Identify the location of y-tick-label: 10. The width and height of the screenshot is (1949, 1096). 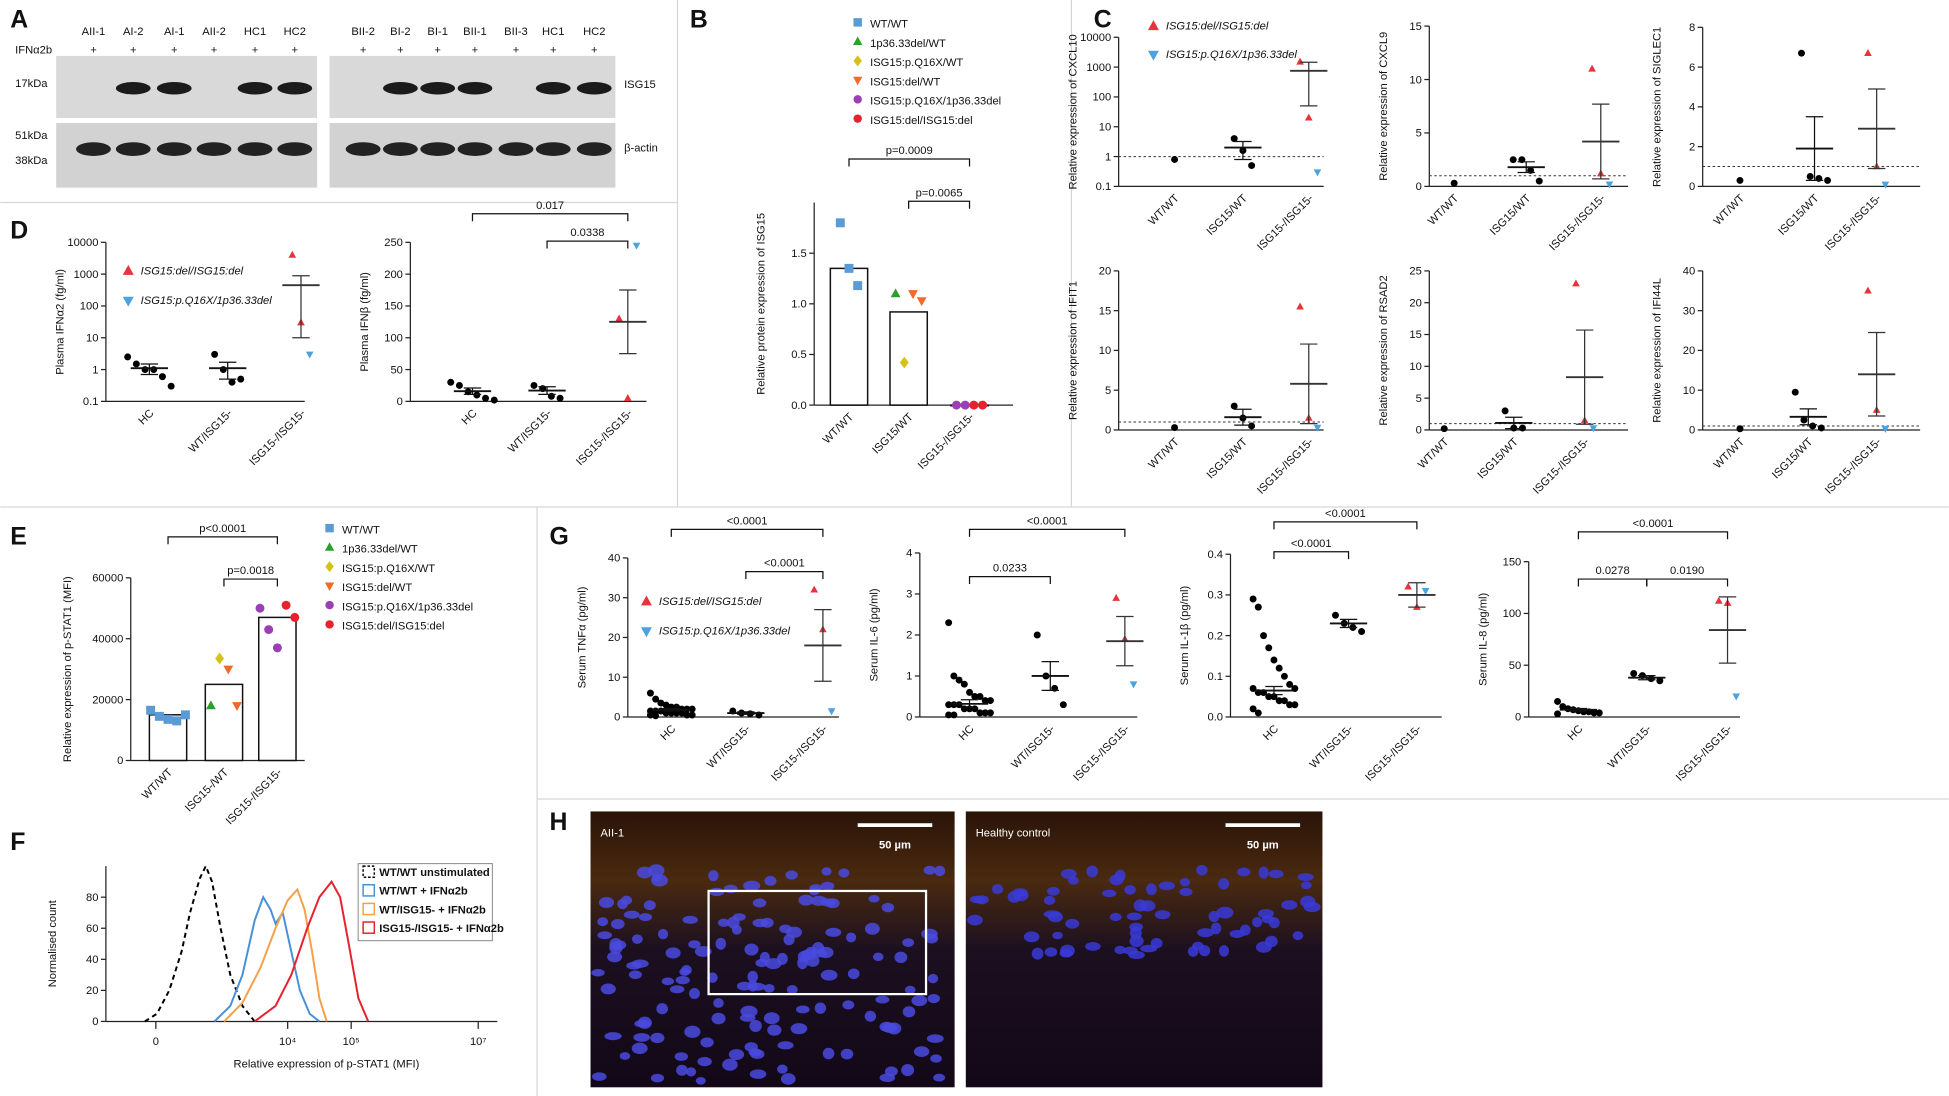
(1105, 127).